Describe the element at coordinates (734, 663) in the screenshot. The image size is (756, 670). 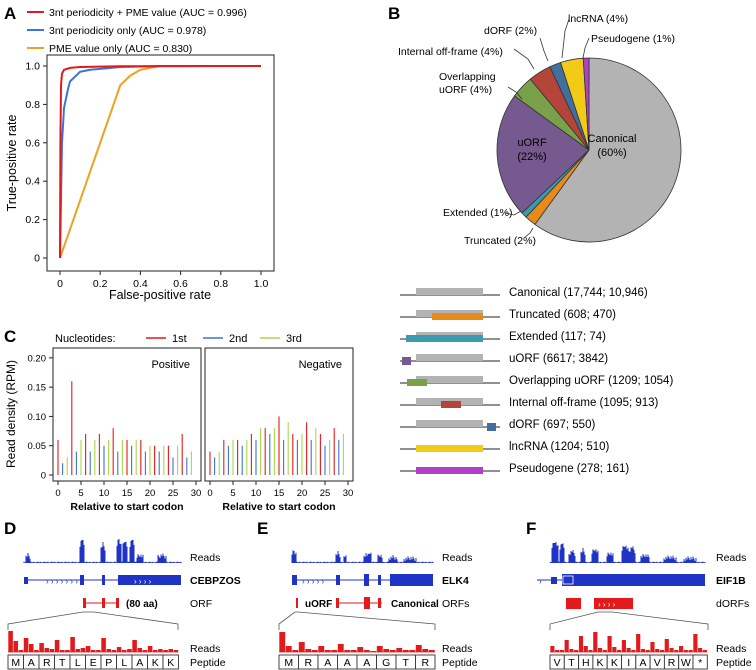
I see `f-peptide-label: Peptide` at that location.